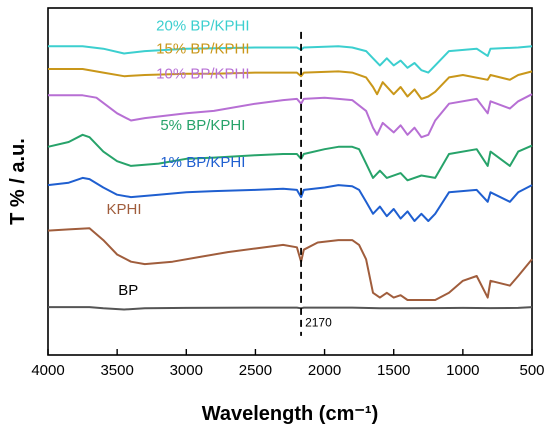  Describe the element at coordinates (393, 370) in the screenshot. I see `x-tick-label: 1500` at that location.